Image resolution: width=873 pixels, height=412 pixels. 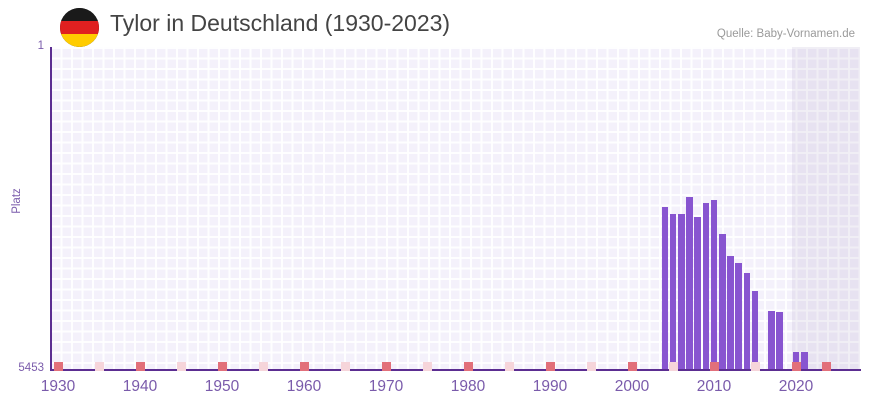 What do you see at coordinates (79, 40) in the screenshot?
I see `flag-band-gold` at bounding box center [79, 40].